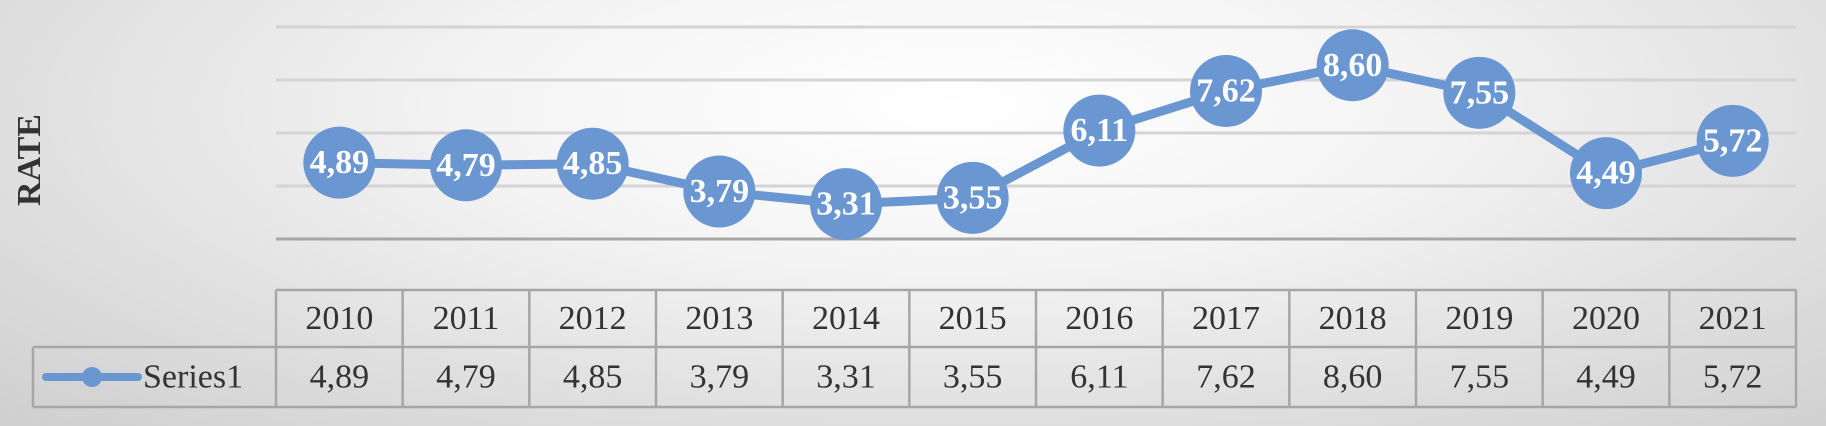 The image size is (1826, 426). What do you see at coordinates (973, 318) in the screenshot?
I see `table-category-label: 2015` at bounding box center [973, 318].